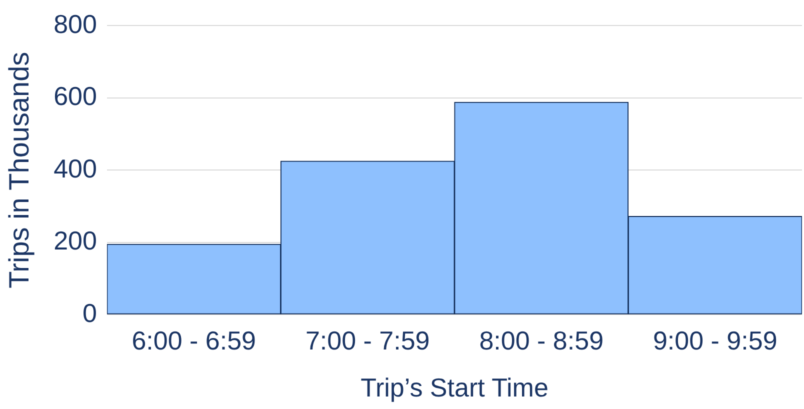  Describe the element at coordinates (75, 96) in the screenshot. I see `y-tick-label: 600` at that location.